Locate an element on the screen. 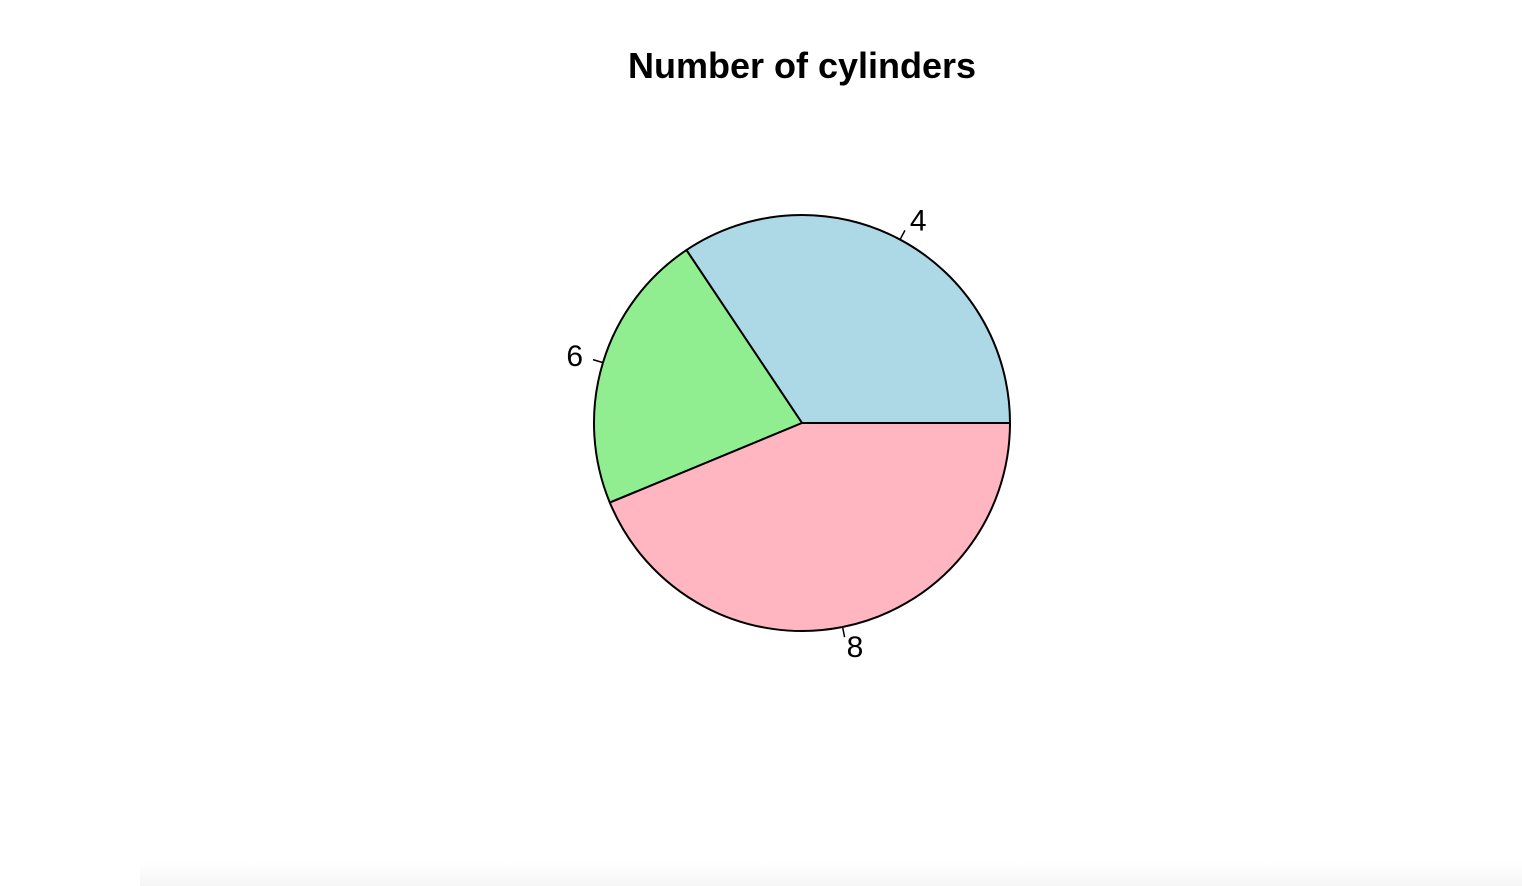 This screenshot has height=886, width=1522. bottom-fade is located at coordinates (831, 874).